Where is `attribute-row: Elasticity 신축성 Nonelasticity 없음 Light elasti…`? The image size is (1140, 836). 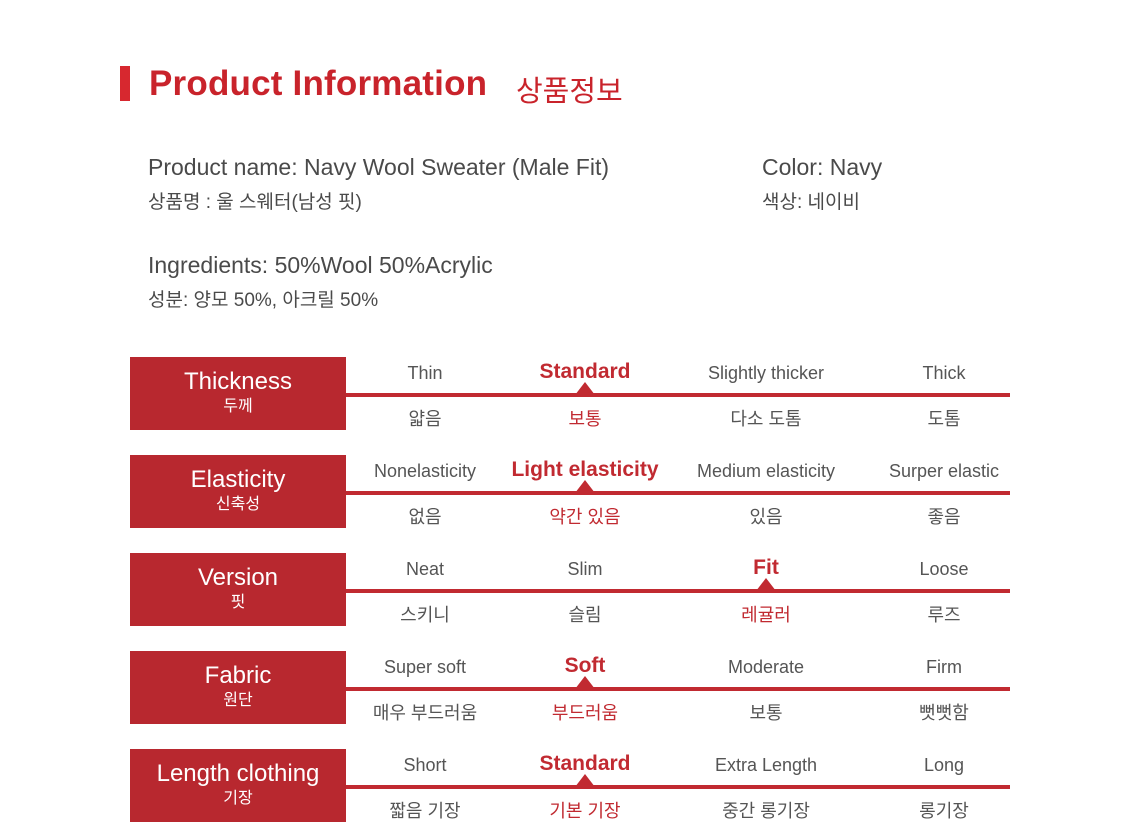
attribute-row: Elasticity 신축성 Nonelasticity 없음 Light elasti… is located at coordinates (570, 491).